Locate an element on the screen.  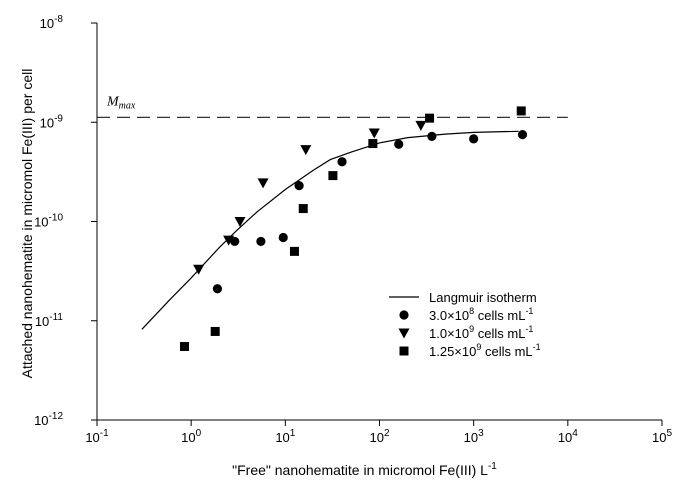
y-tick-label: 10⁻⁸ is located at coordinates (52, 22).